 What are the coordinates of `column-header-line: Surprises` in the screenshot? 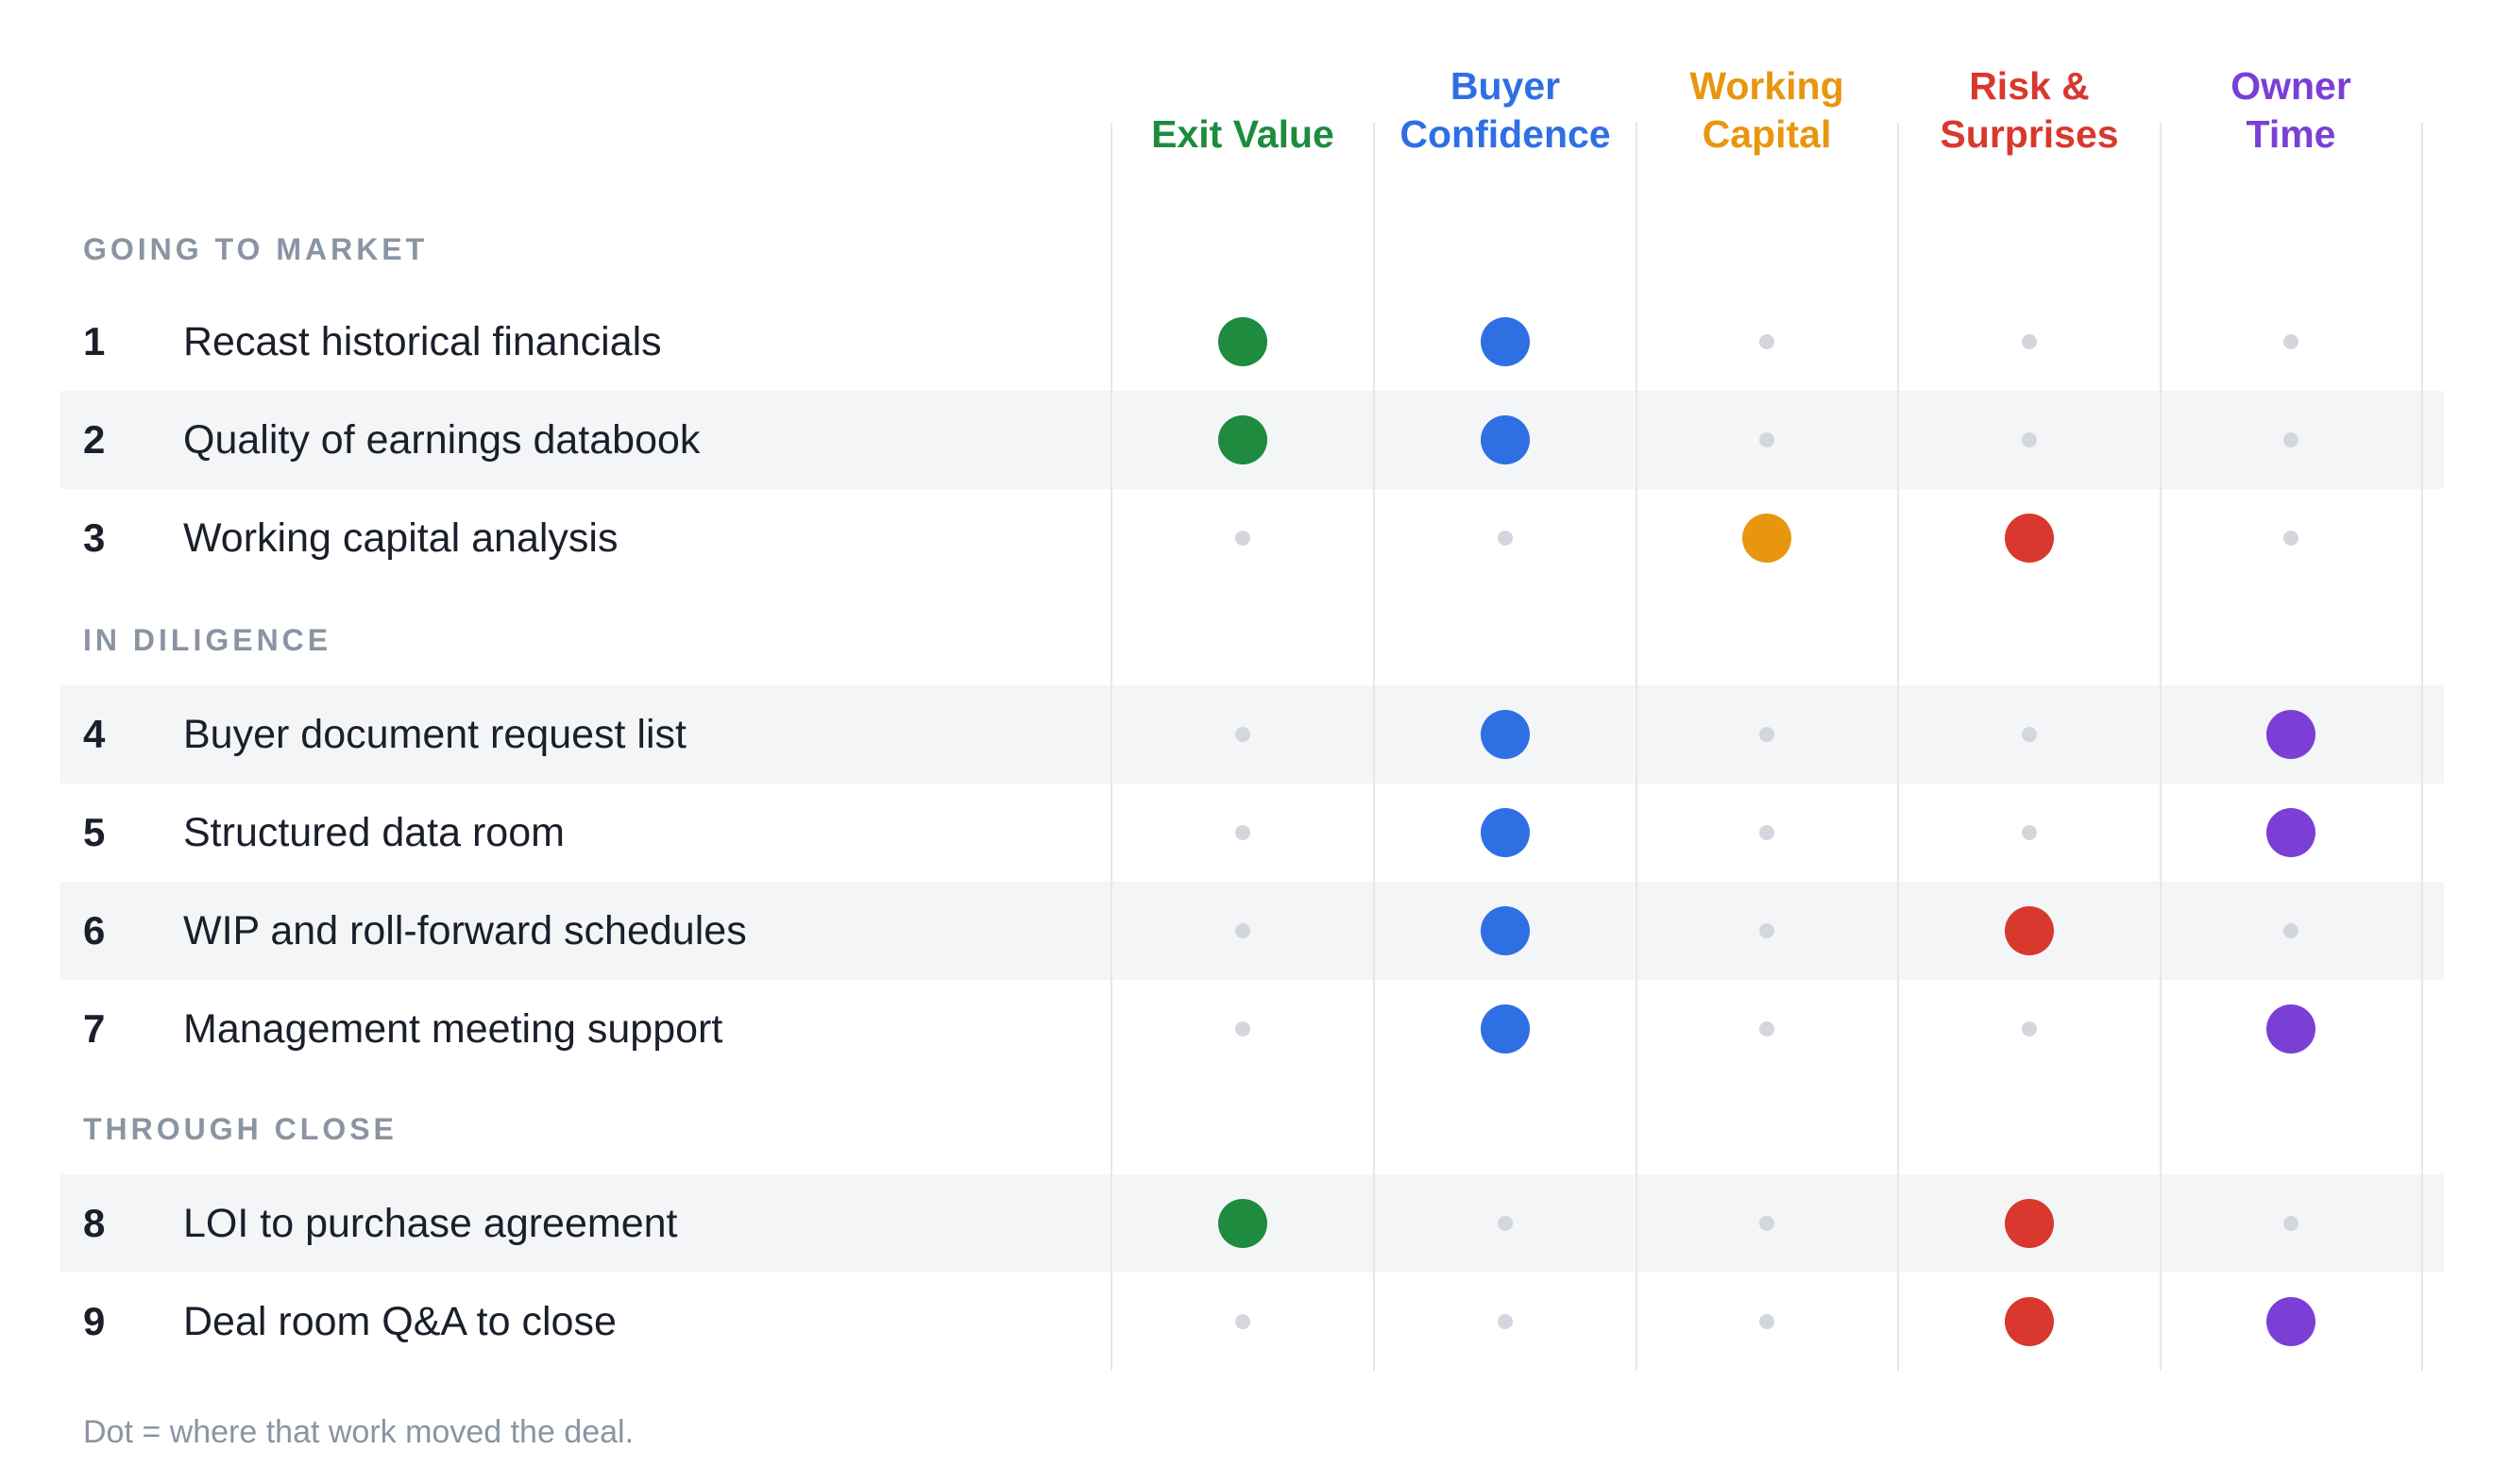 It's located at (2030, 134).